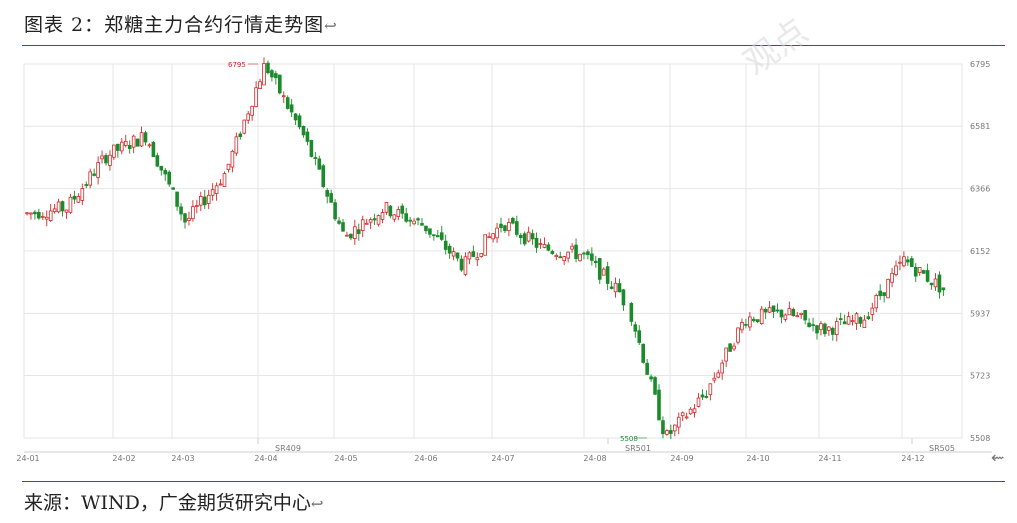 The height and width of the screenshot is (523, 1017). What do you see at coordinates (980, 126) in the screenshot?
I see `y-tick-label: 6581` at bounding box center [980, 126].